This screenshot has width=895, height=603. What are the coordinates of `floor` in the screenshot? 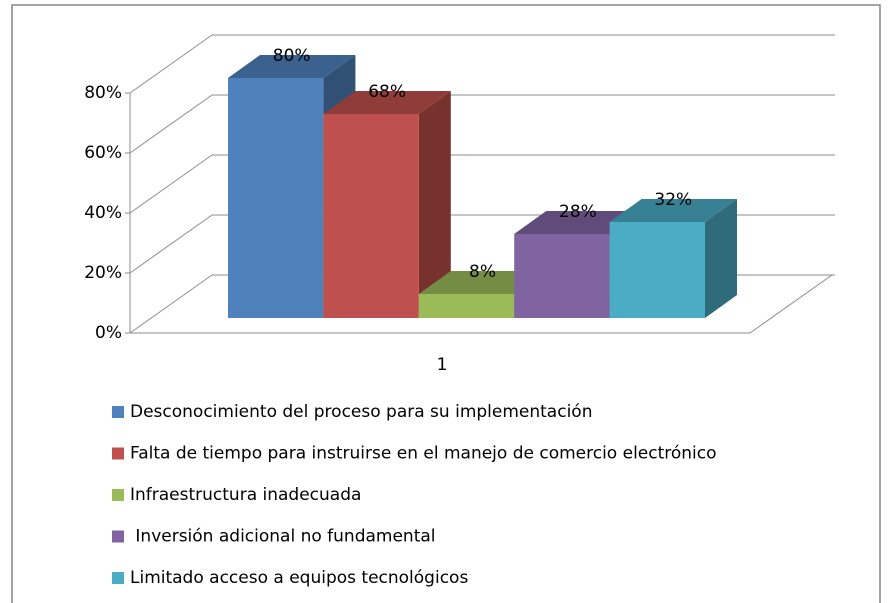 It's located at (481, 304).